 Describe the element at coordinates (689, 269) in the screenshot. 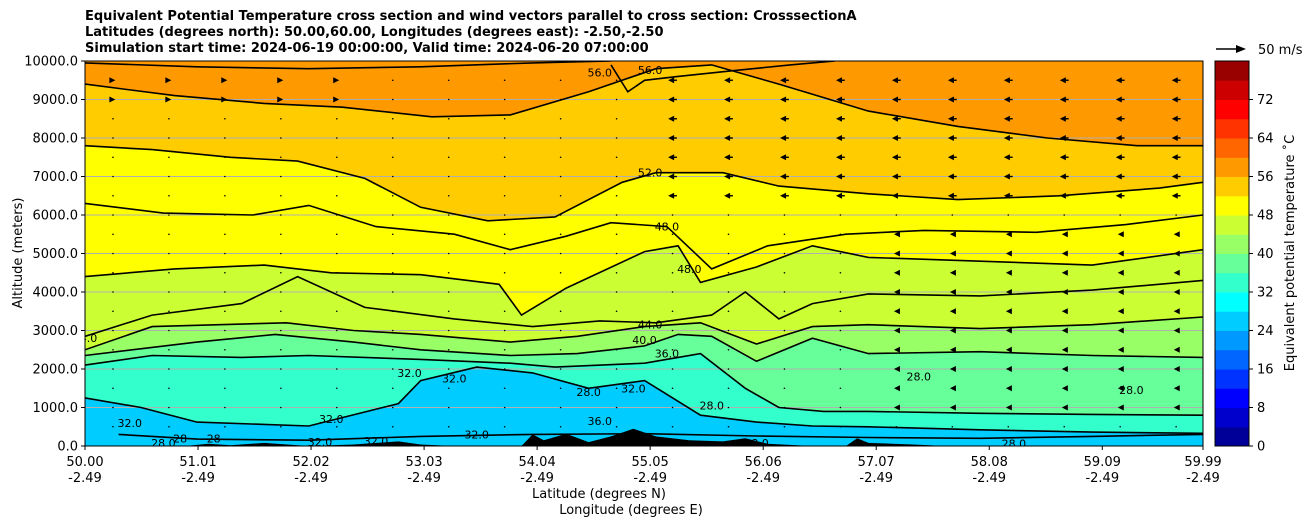

I see `contour-label: 48.0` at that location.